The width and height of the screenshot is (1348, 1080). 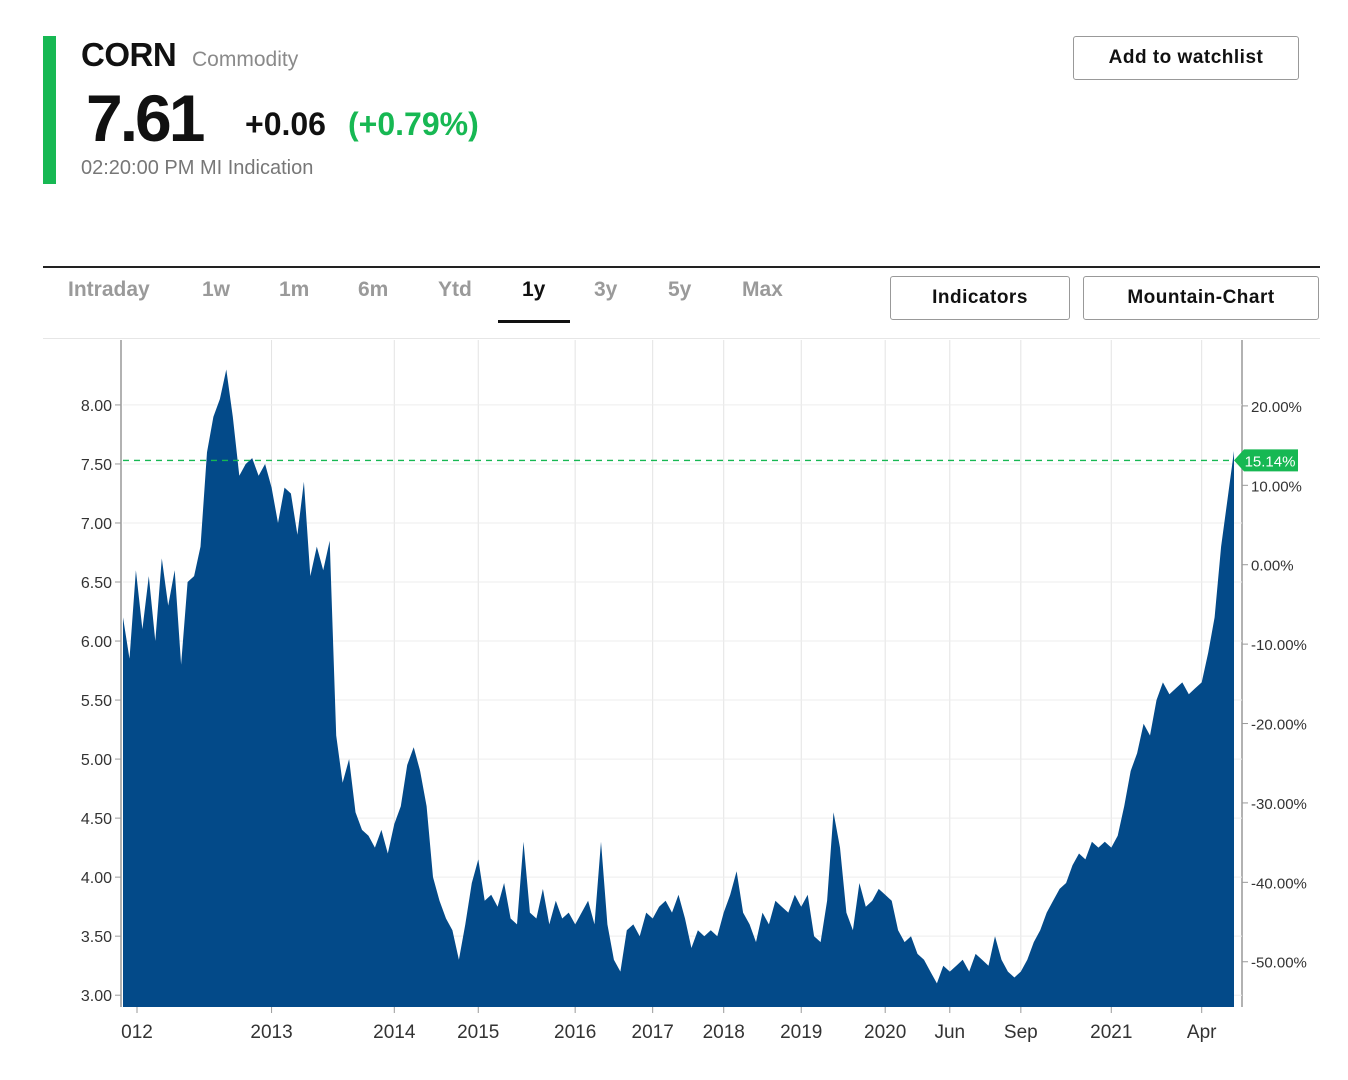 I want to click on x-tick-label: 2021, so click(x=1111, y=1032).